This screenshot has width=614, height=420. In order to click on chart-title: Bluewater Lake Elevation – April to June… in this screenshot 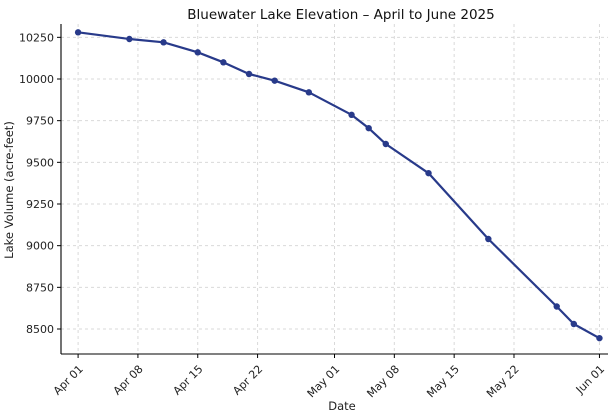, I will do `click(340, 15)`.